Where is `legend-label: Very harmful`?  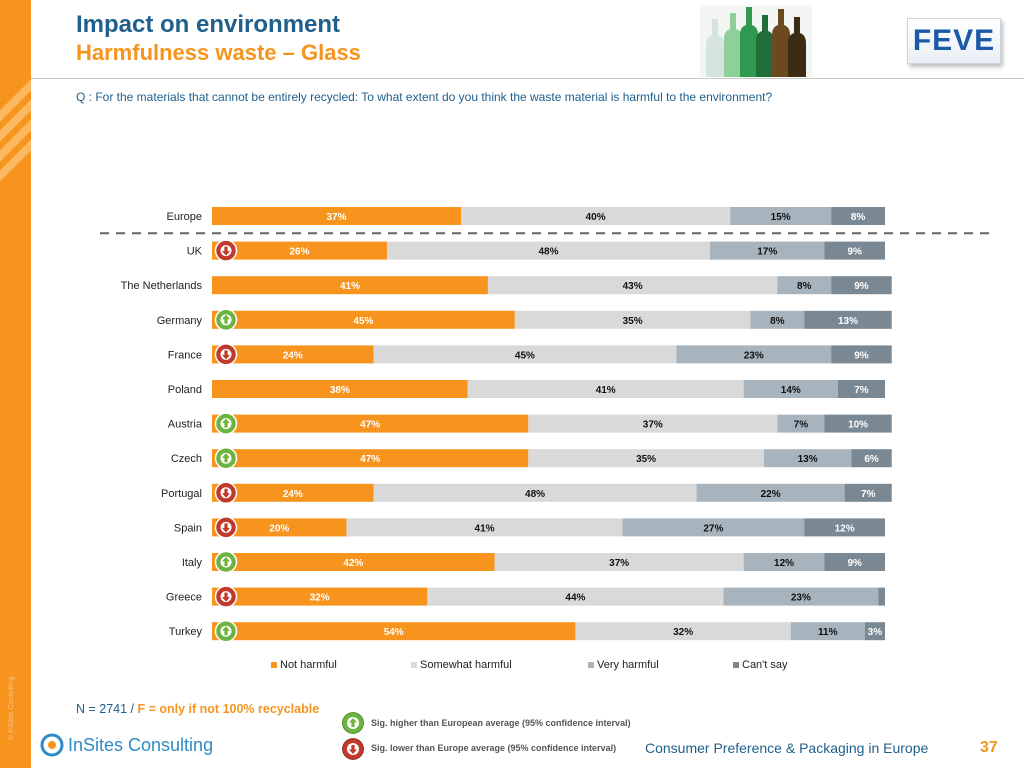
legend-label: Very harmful is located at coordinates (628, 665).